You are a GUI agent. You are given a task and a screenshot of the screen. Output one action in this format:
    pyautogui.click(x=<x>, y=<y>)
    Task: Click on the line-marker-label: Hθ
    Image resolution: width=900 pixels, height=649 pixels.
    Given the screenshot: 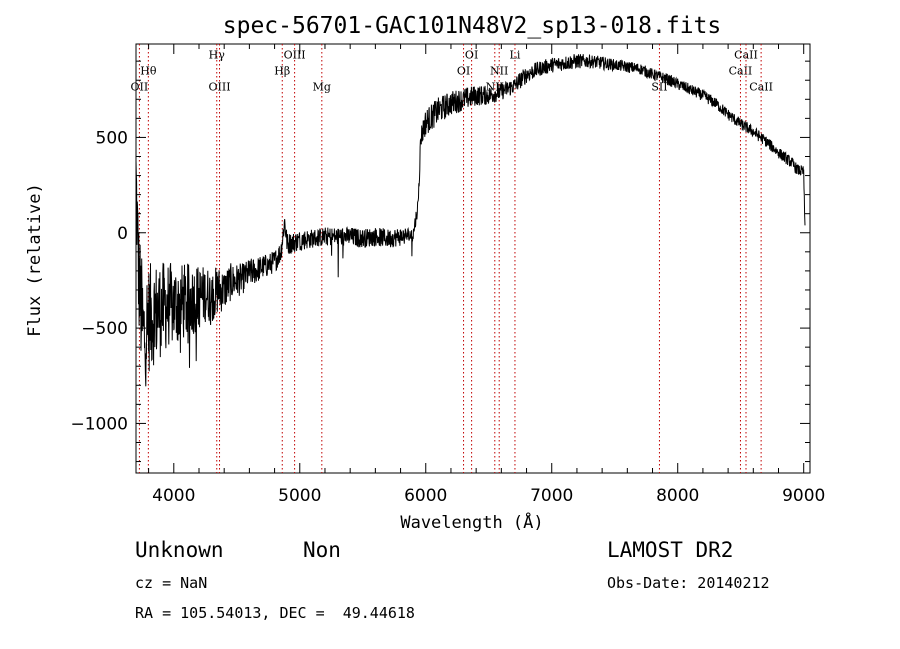 What is the action you would take?
    pyautogui.click(x=148, y=71)
    